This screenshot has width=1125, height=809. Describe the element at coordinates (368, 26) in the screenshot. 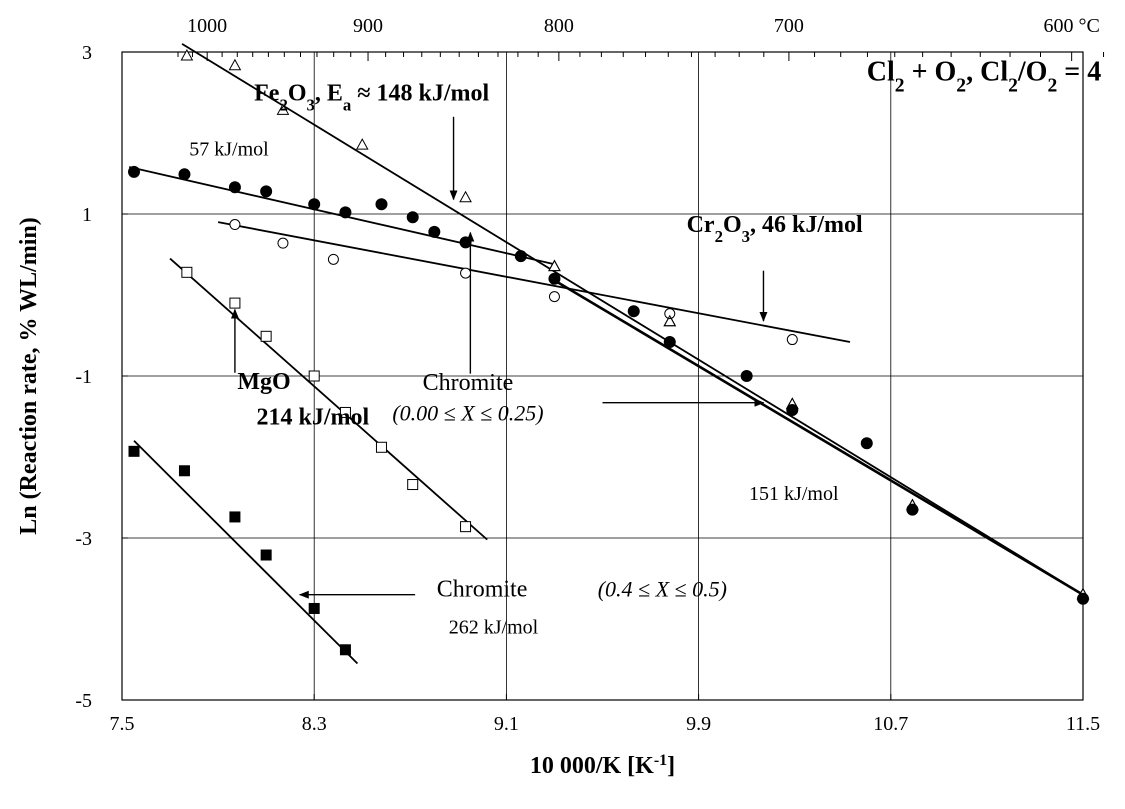

I see `top-tick-label: 900` at that location.